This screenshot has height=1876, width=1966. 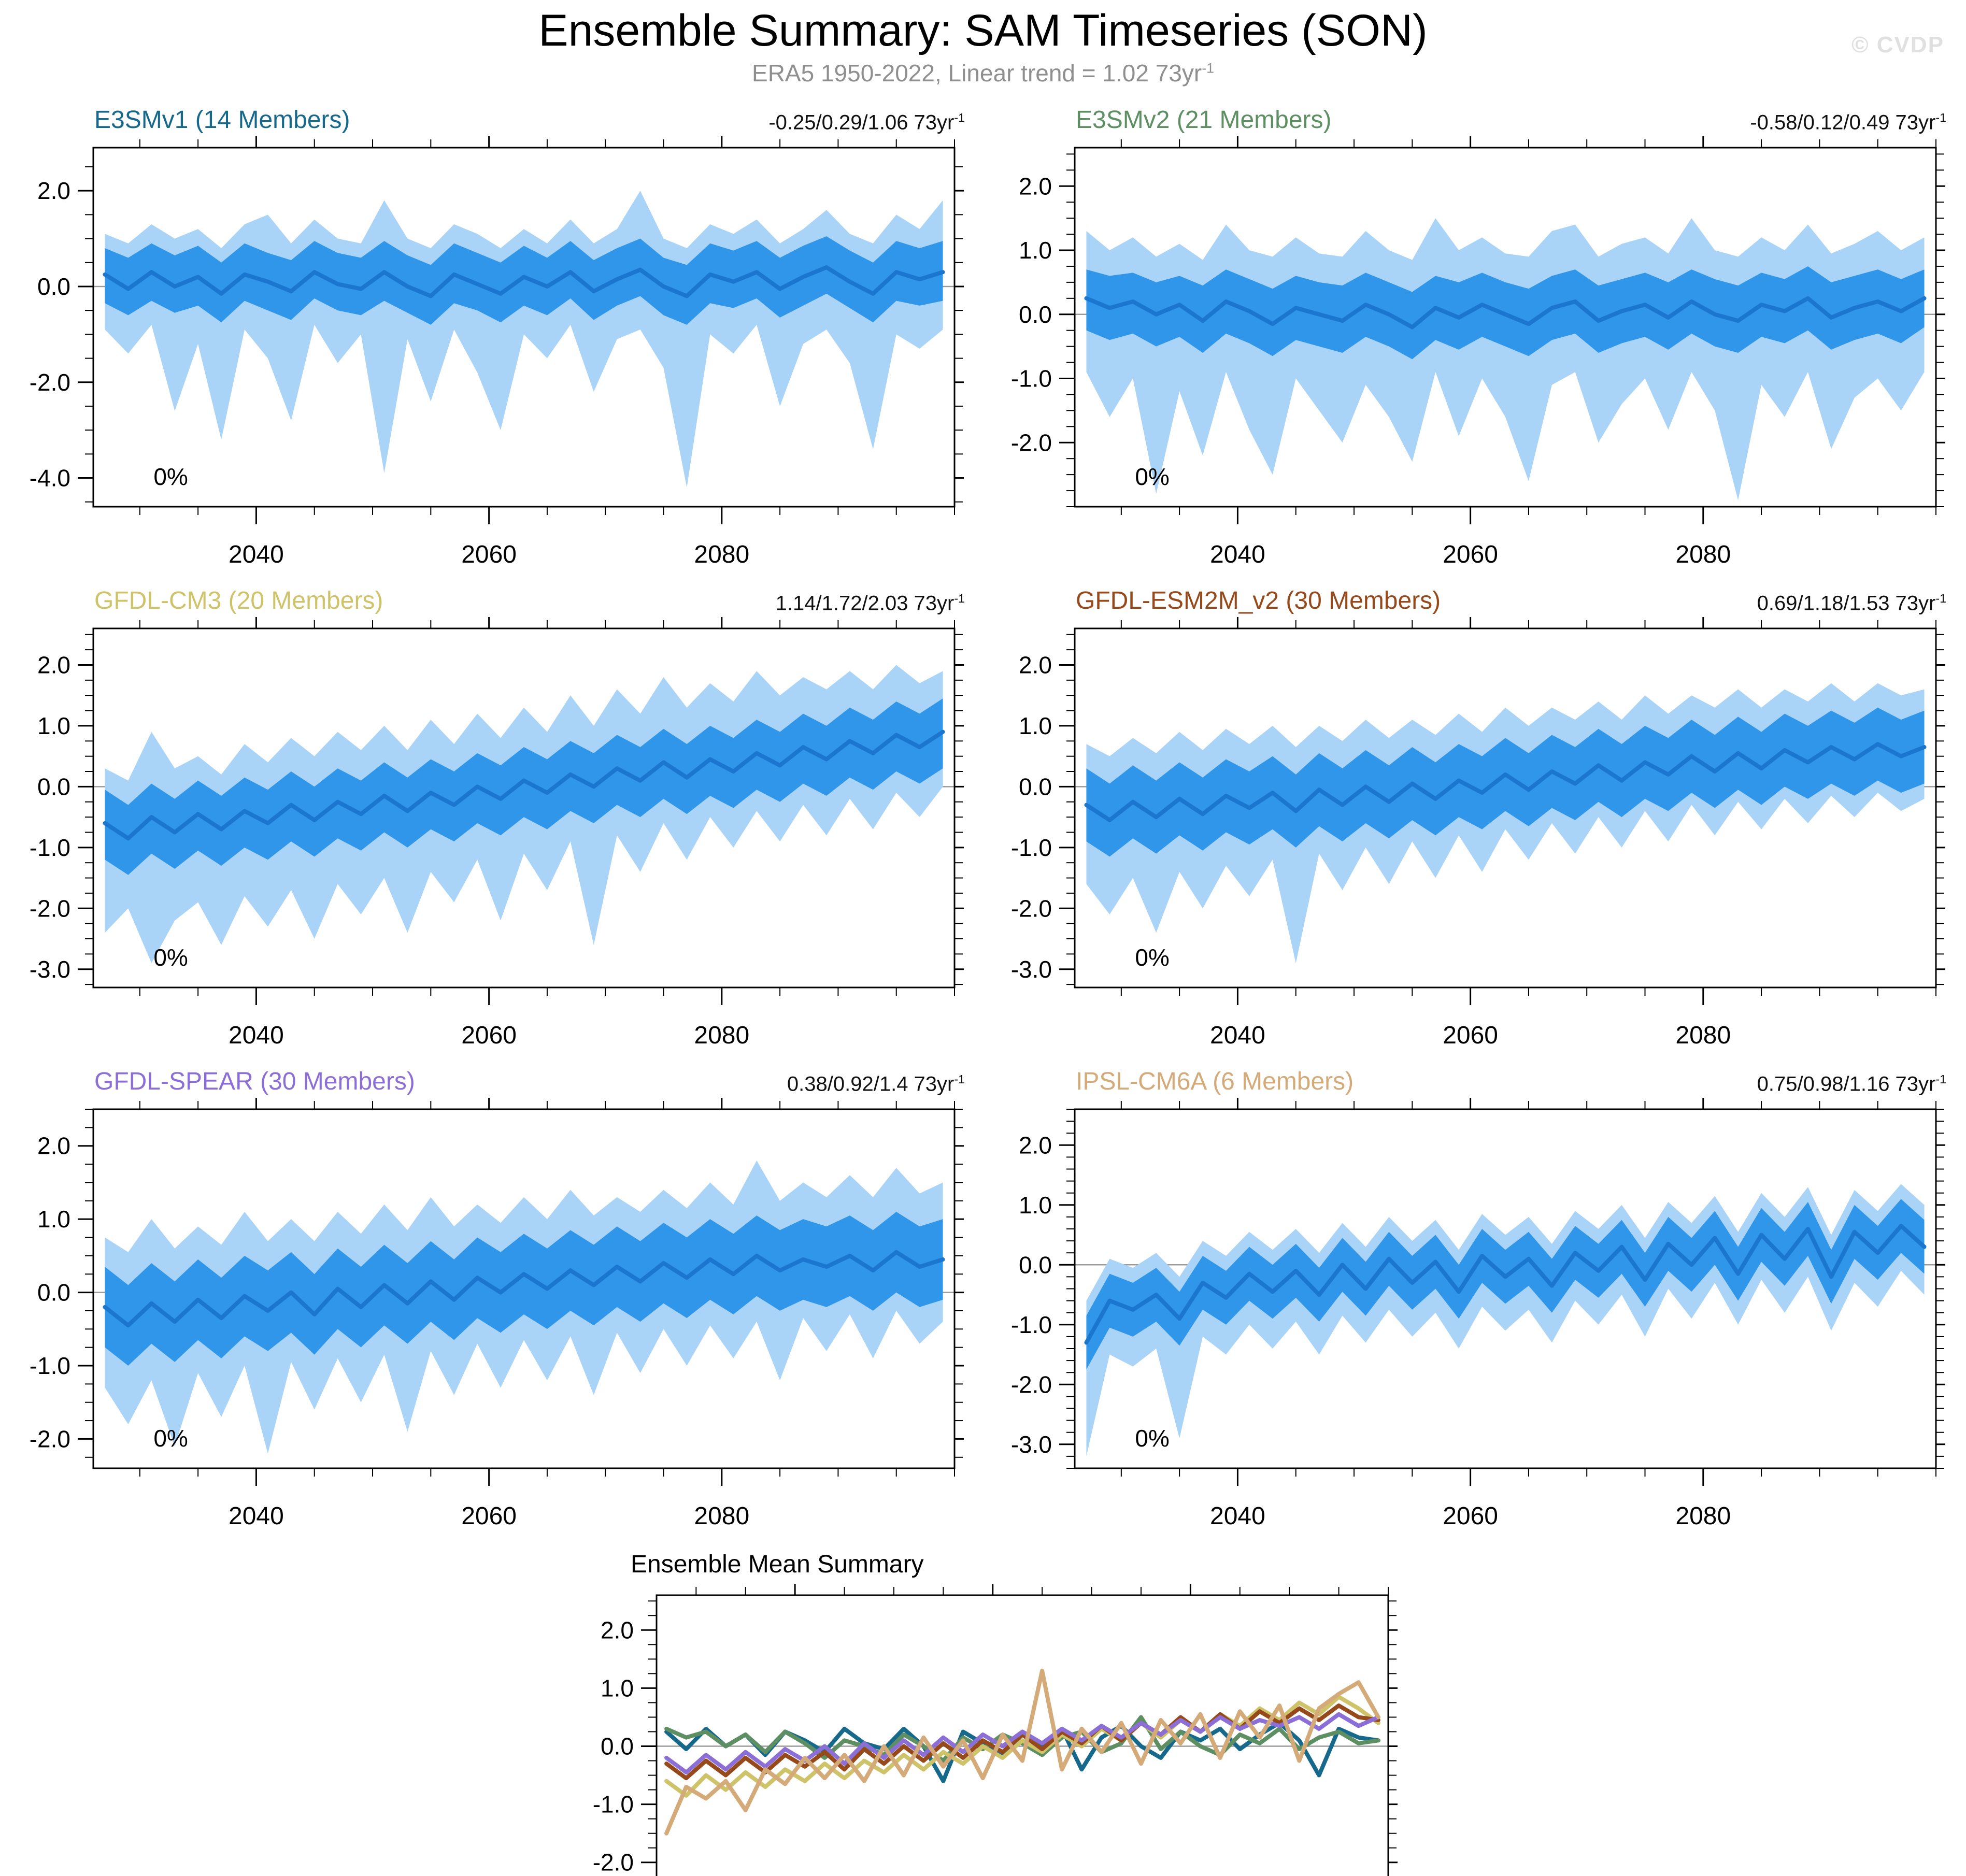 What do you see at coordinates (1481, 830) in the screenshot?
I see `timeseries-plot-gfdl-esm2m-v2: 2040 2060 2080 2.0 1.0 0.0 -1.0 -2.0 -3.0 0%` at bounding box center [1481, 830].